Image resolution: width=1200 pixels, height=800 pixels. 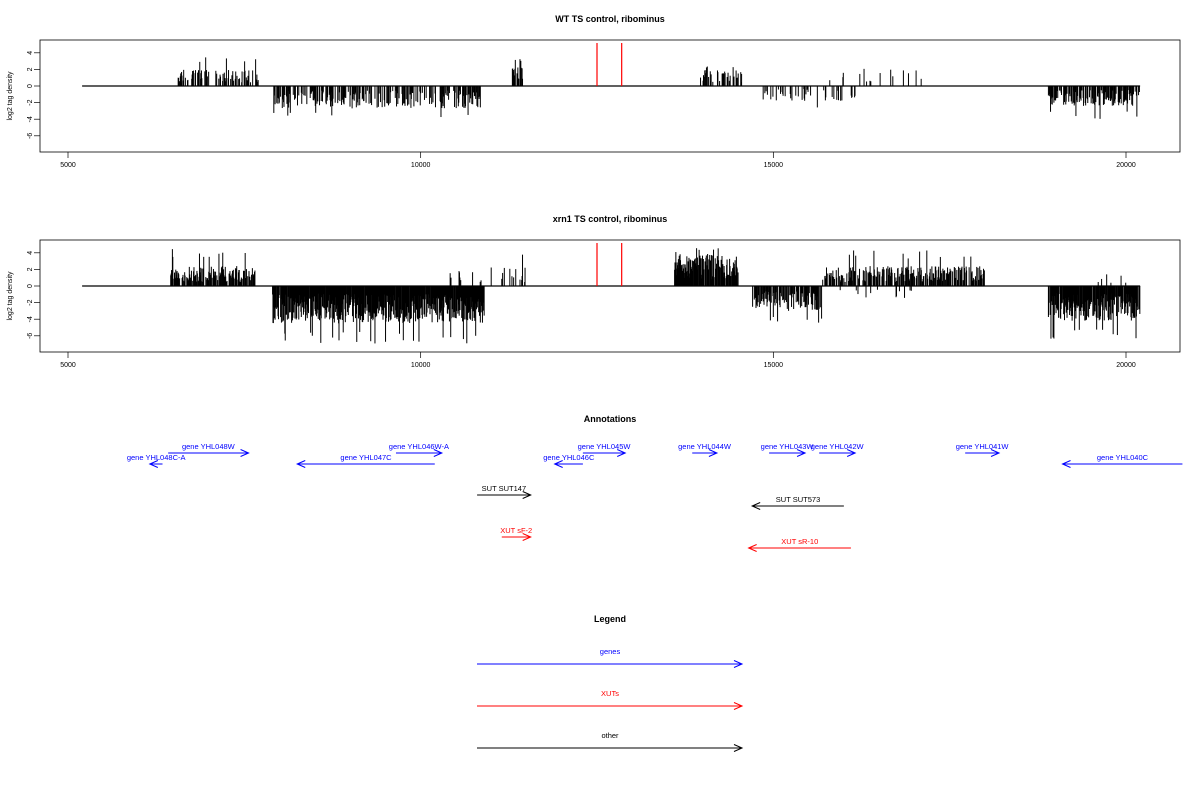 I want to click on annotation-label: gene YHL048C-A, so click(x=156, y=457).